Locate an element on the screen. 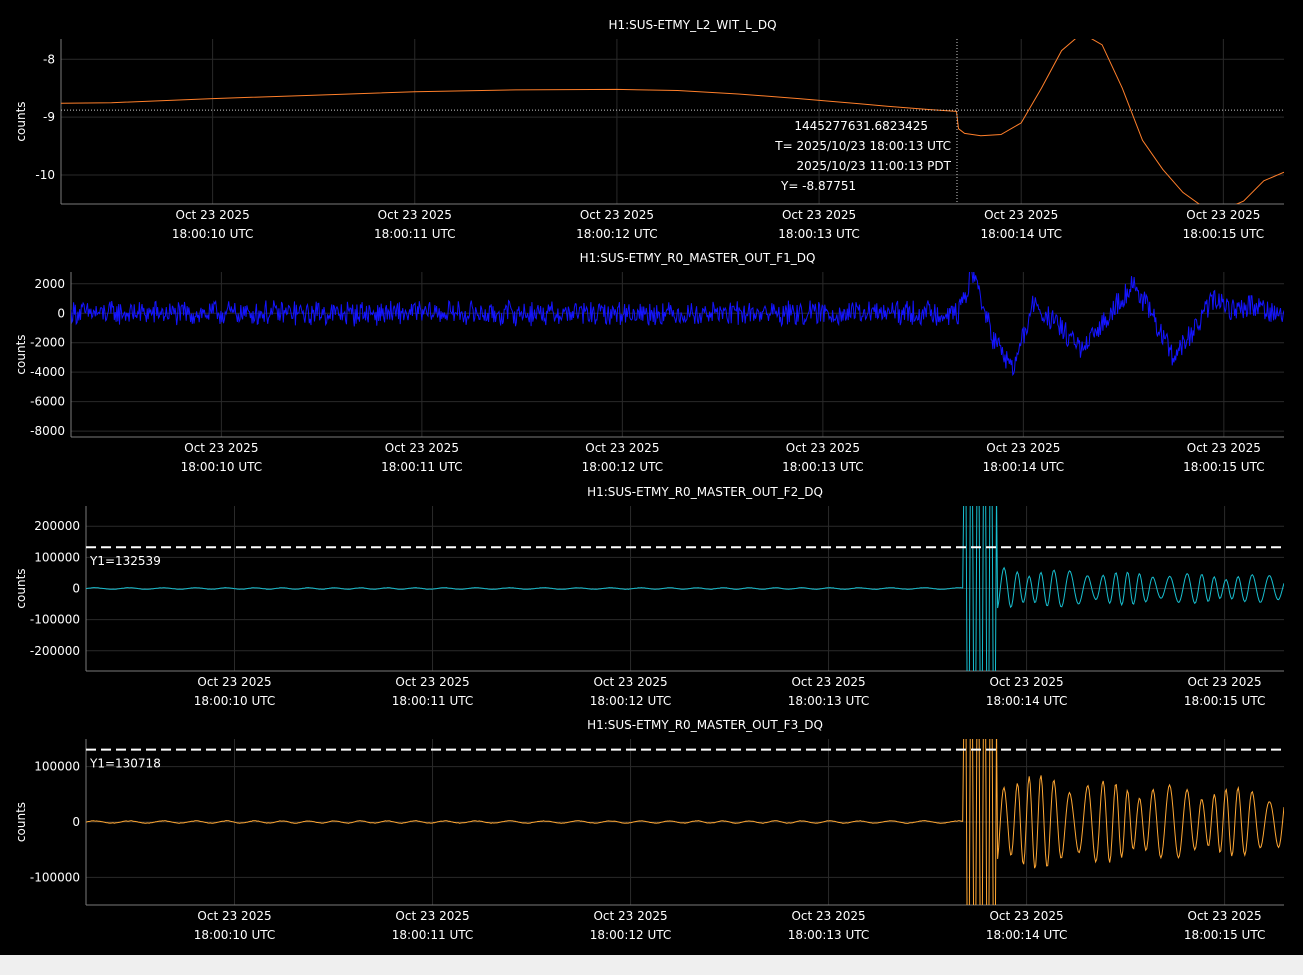 The image size is (1303, 975). y-tick-label: -200000 is located at coordinates (55, 651).